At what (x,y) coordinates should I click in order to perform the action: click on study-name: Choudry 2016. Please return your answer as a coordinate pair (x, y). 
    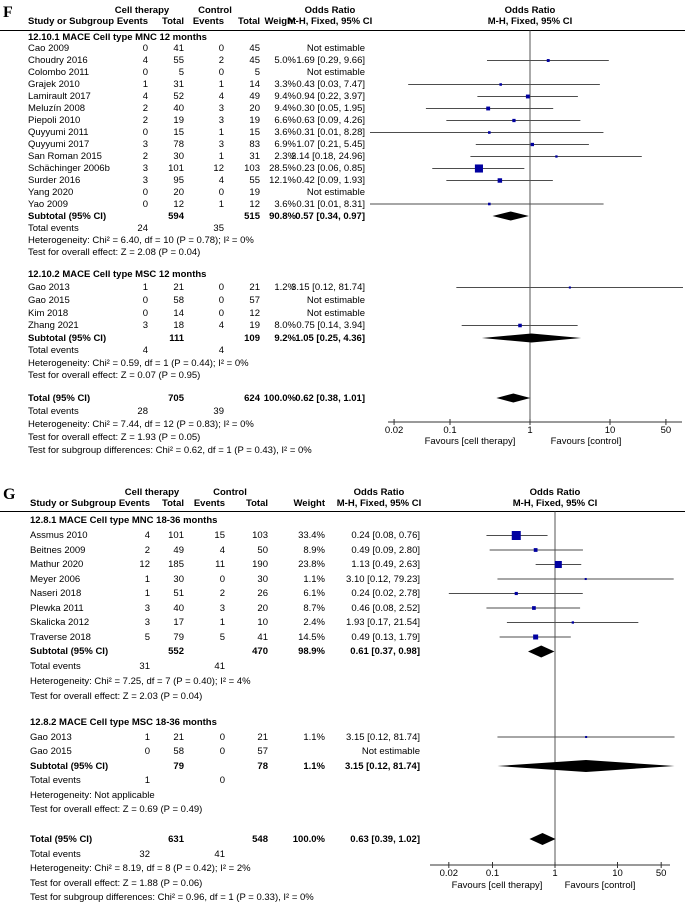
    Looking at the image, I should click on (58, 60).